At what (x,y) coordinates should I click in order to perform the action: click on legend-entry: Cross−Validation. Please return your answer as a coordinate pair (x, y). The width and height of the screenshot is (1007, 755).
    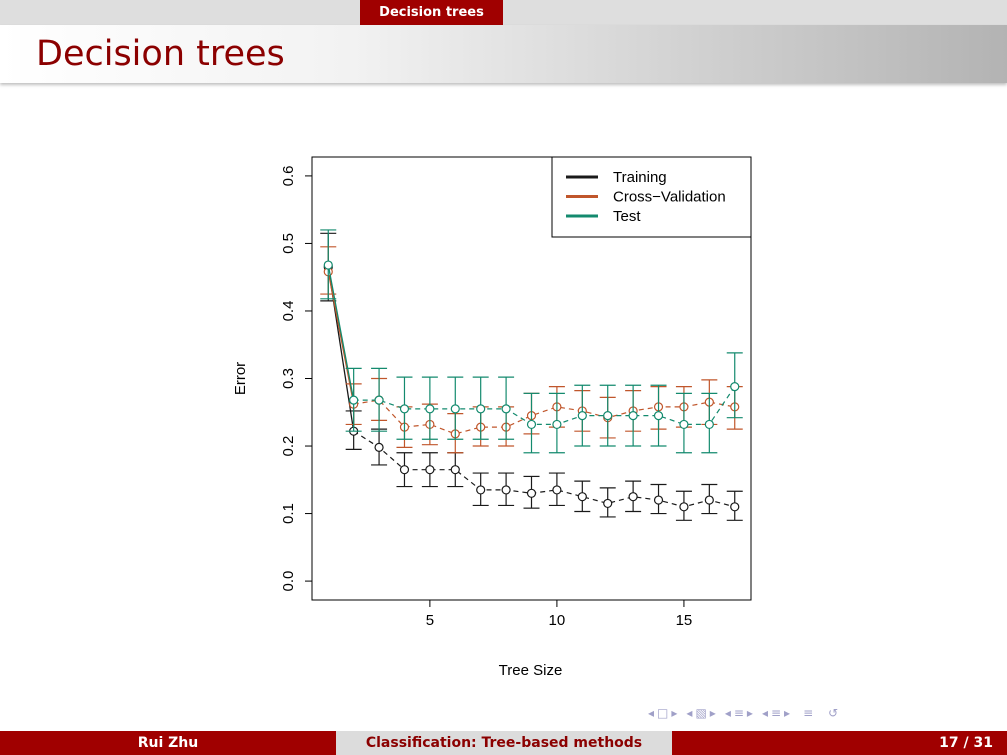
    Looking at the image, I should click on (669, 197).